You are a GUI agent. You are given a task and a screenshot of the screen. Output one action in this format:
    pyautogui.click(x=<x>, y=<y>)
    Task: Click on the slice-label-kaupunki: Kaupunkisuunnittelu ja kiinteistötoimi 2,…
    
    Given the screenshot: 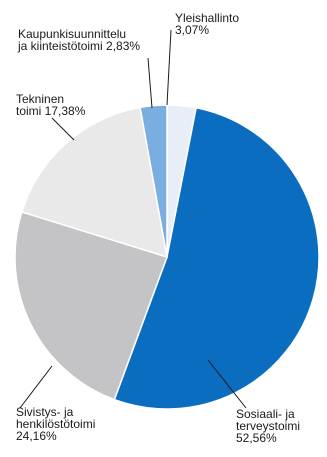 What is the action you would take?
    pyautogui.click(x=78, y=40)
    